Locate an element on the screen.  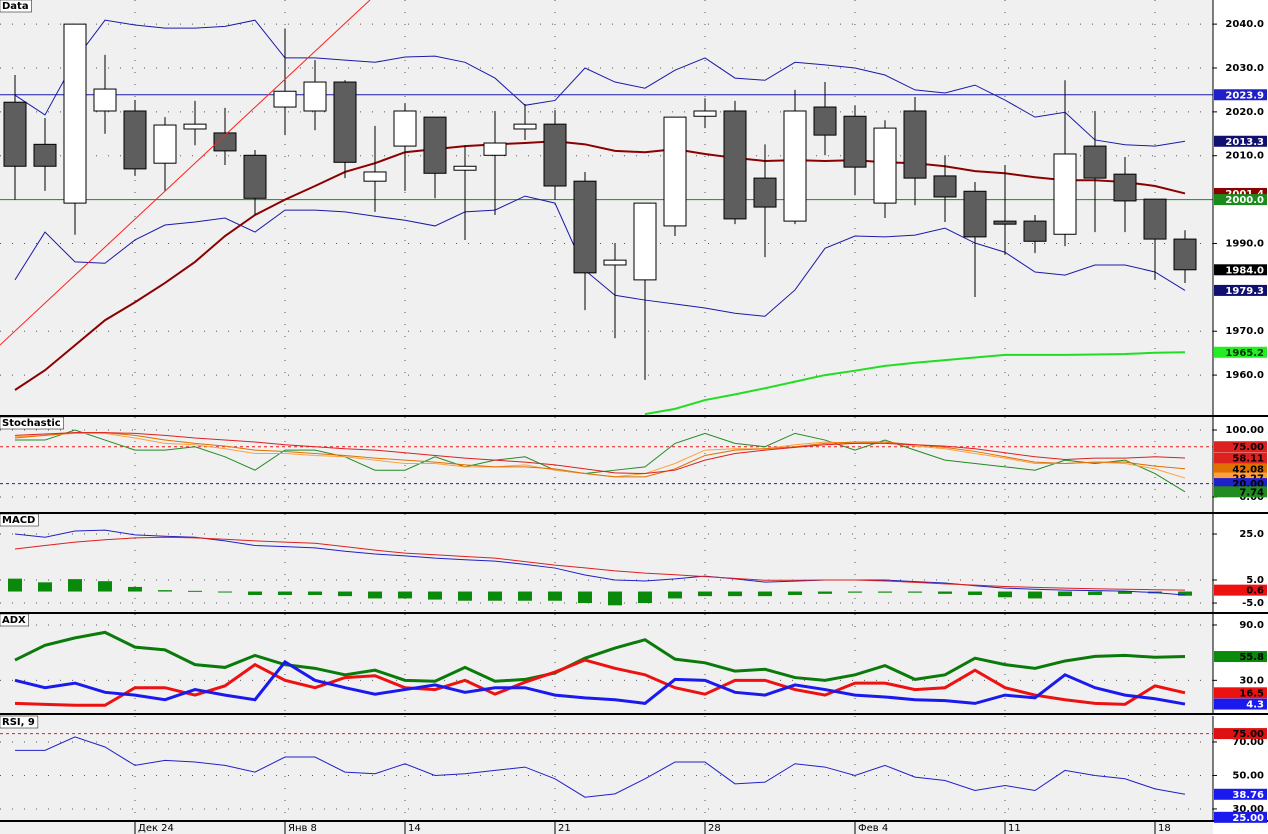
value-tag-label: 25.00 is located at coordinates (1248, 818).